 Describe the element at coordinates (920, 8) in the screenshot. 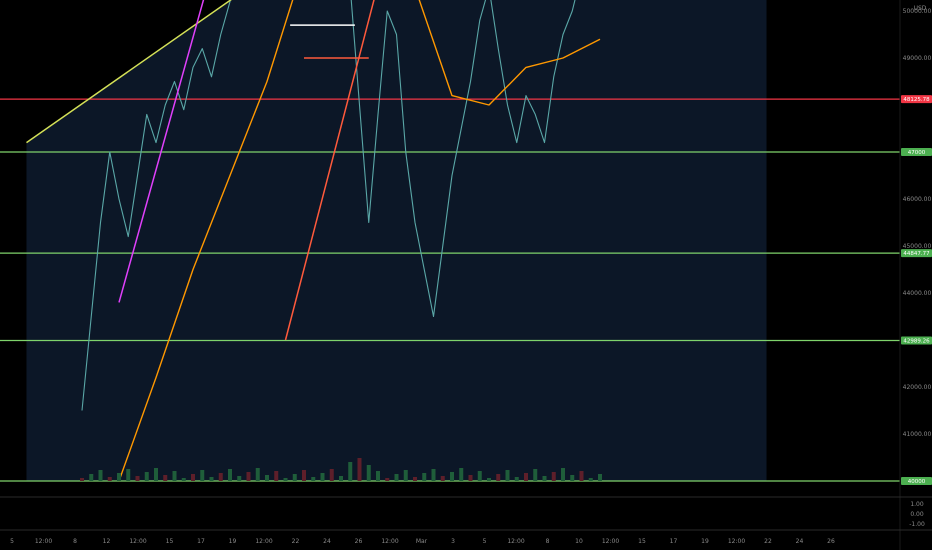

I see `currency-label: USD` at that location.